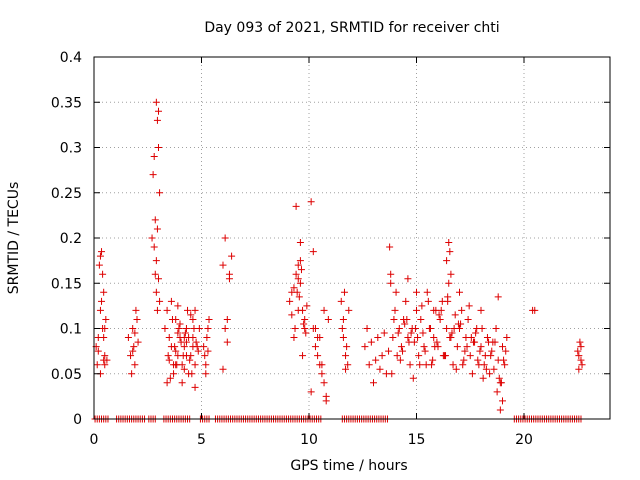 The image size is (640, 480). I want to click on x-tick-label: 10, so click(309, 440).